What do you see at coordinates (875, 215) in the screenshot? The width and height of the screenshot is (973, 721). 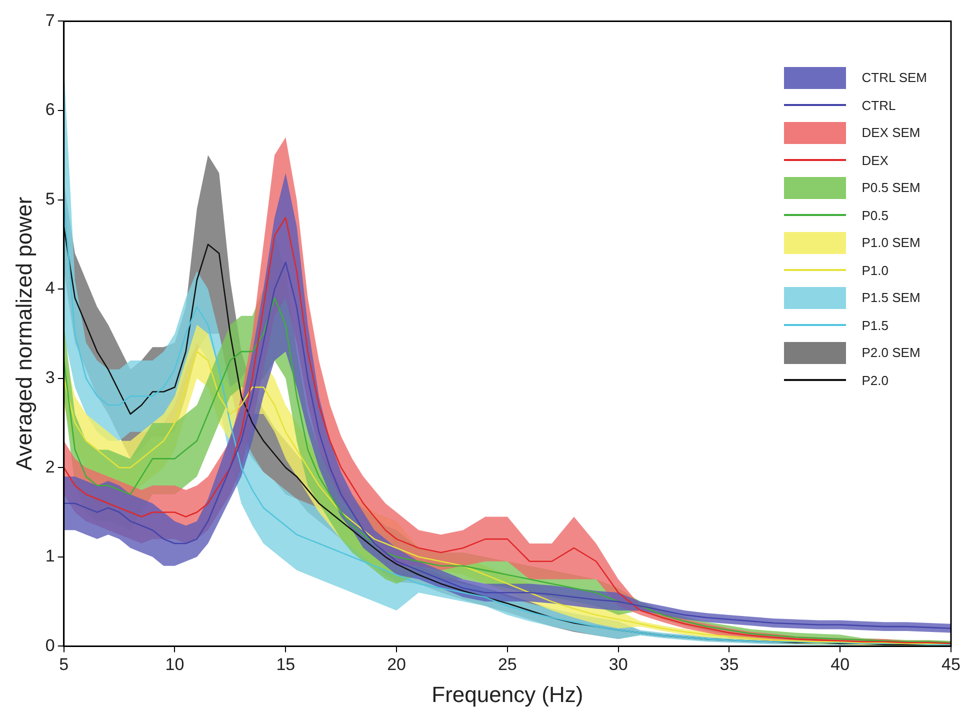 I see `legend-label: P0.5` at bounding box center [875, 215].